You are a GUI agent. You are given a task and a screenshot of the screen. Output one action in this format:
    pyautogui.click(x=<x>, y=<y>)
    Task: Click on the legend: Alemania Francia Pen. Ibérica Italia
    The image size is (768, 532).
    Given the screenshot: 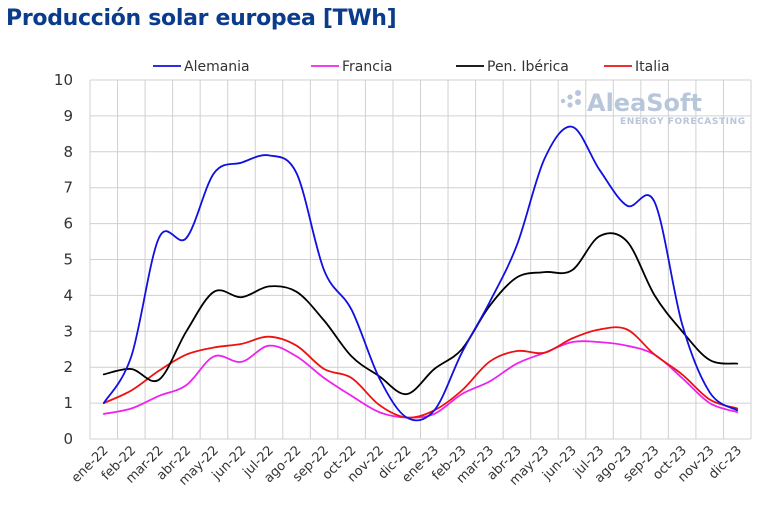 What is the action you would take?
    pyautogui.click(x=411, y=67)
    